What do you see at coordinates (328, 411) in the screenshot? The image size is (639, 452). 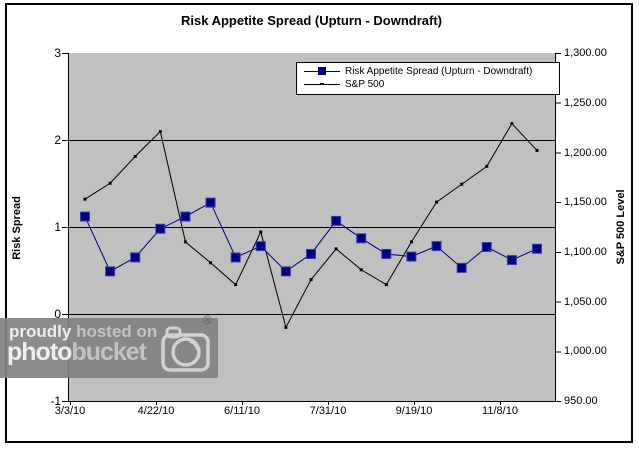 I see `x-axis-tick: 7/31/10` at bounding box center [328, 411].